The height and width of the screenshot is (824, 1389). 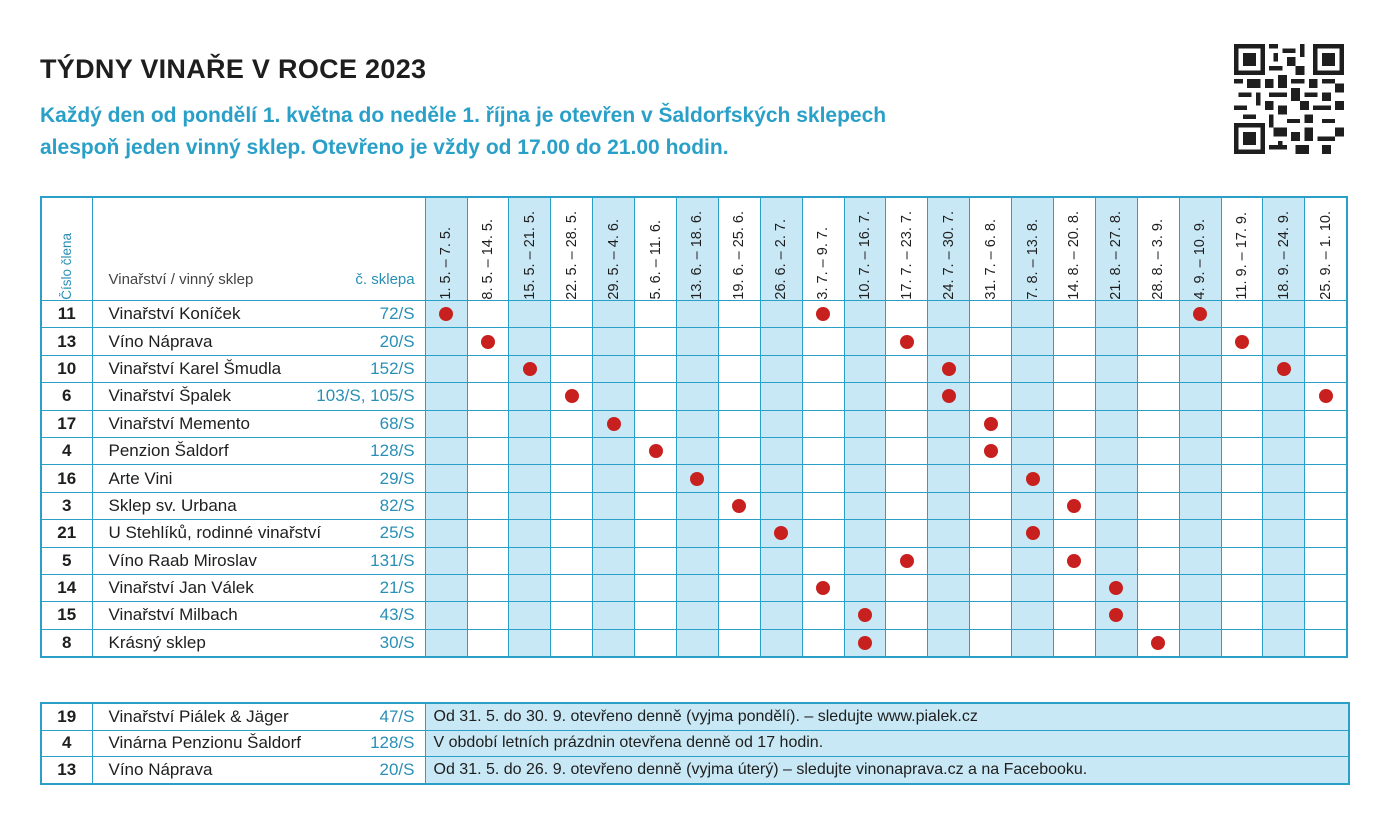 I want to click on member-number: 5, so click(x=66, y=560).